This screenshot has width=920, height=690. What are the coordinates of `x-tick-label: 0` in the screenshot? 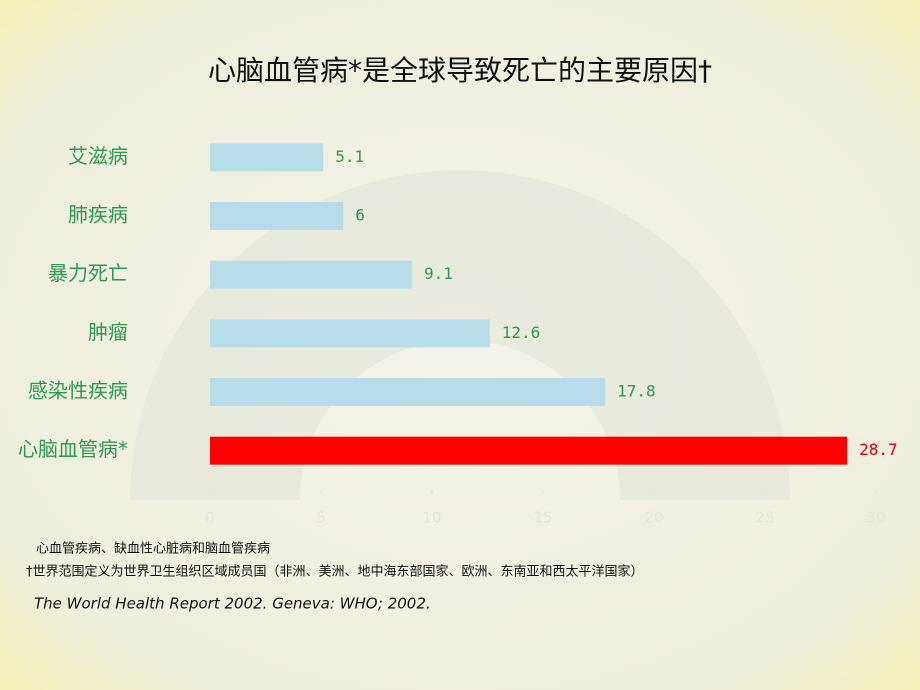 It's located at (210, 518).